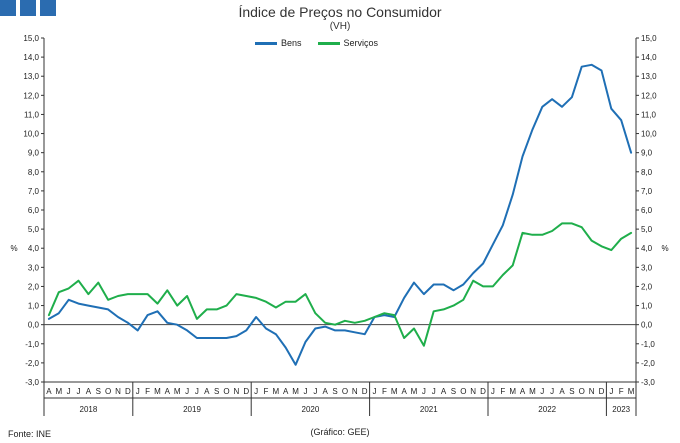 The width and height of the screenshot is (680, 443). What do you see at coordinates (621, 409) in the screenshot?
I see `year-label: 2023` at bounding box center [621, 409].